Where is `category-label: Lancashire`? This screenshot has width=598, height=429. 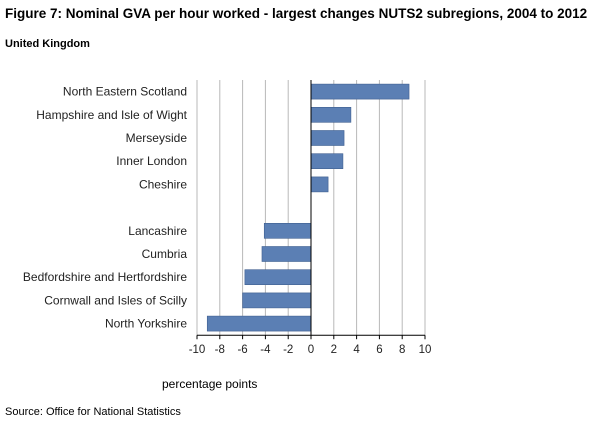
category-label: Lancashire is located at coordinates (157, 231).